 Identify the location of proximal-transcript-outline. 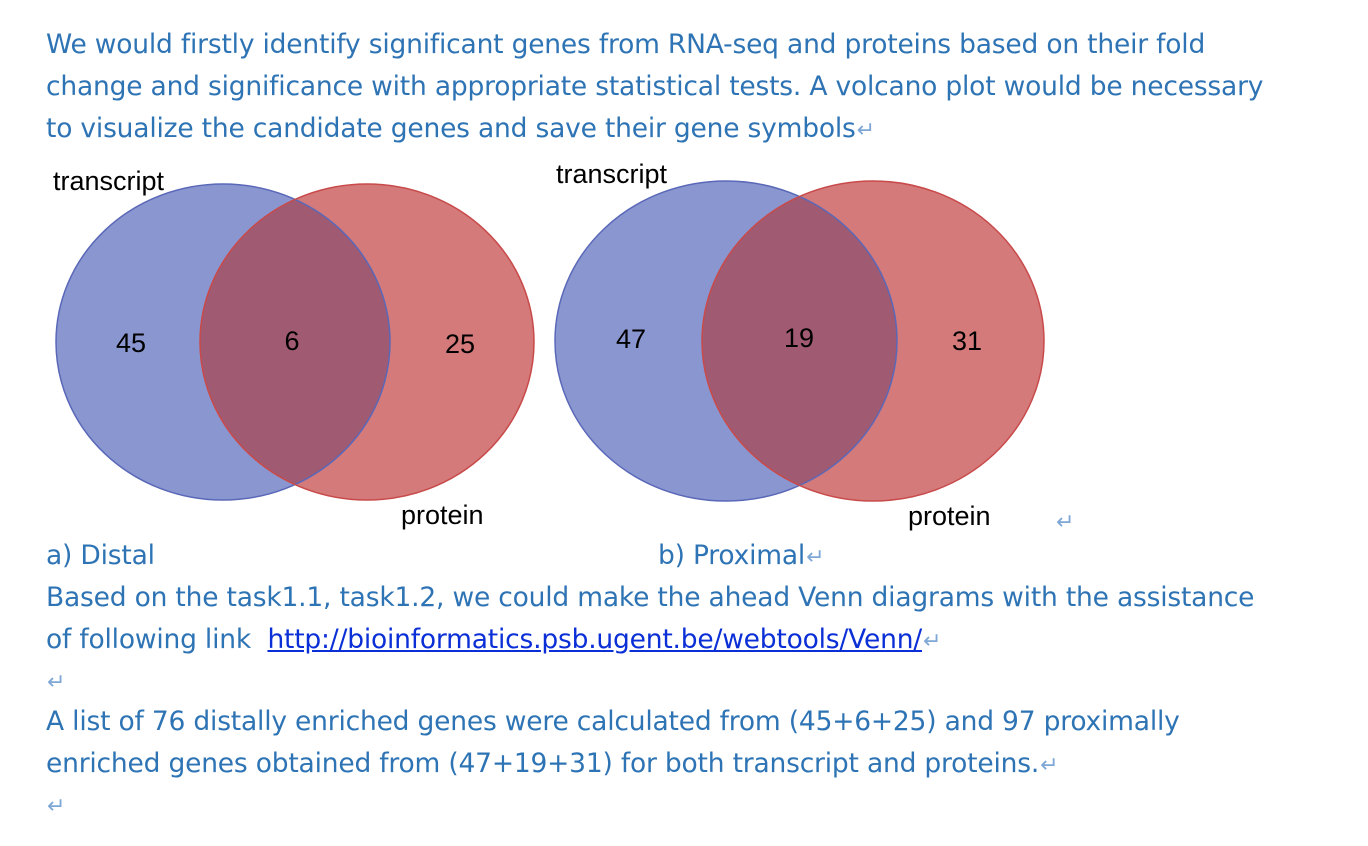
(726, 341).